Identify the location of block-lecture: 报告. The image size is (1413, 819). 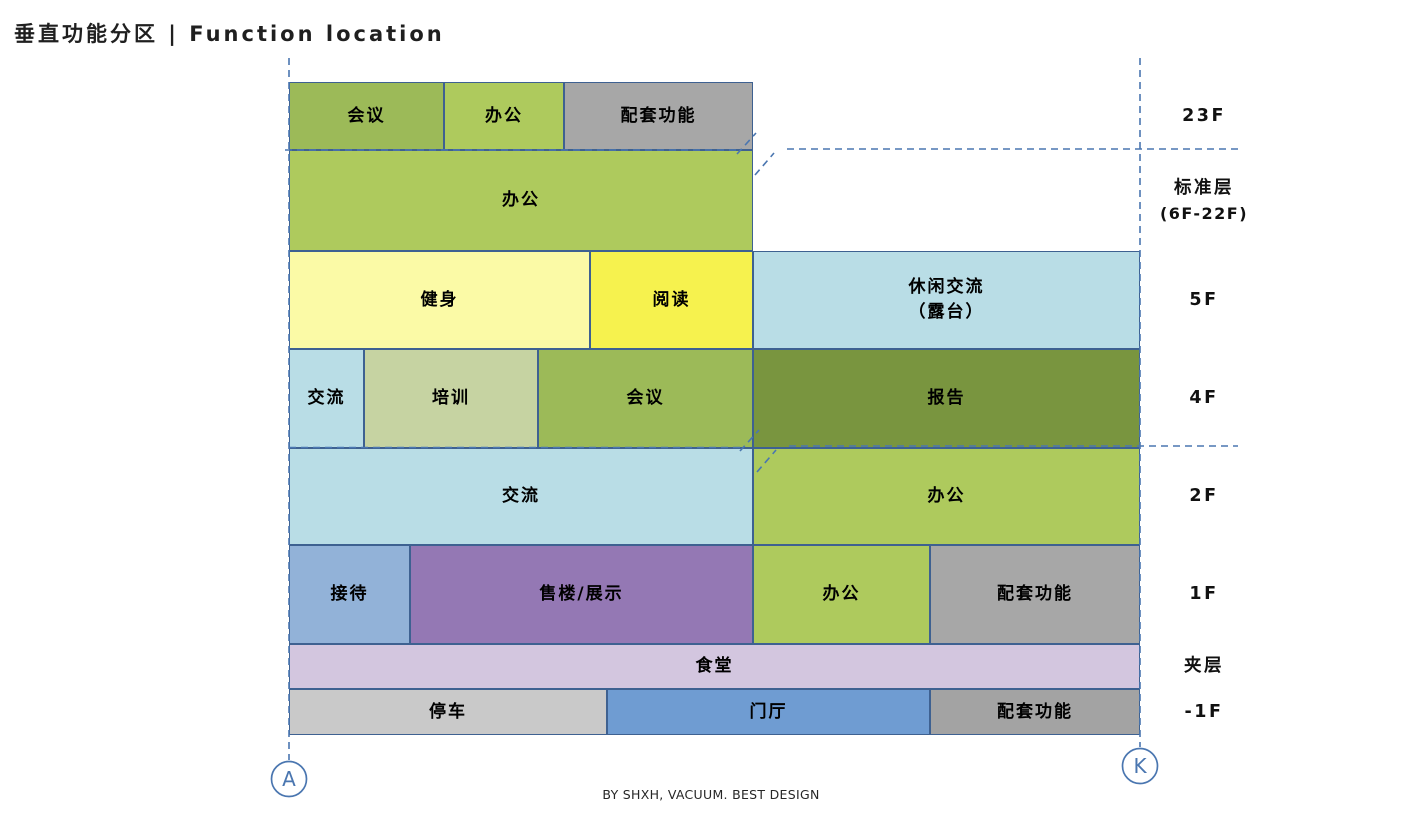
(946, 398).